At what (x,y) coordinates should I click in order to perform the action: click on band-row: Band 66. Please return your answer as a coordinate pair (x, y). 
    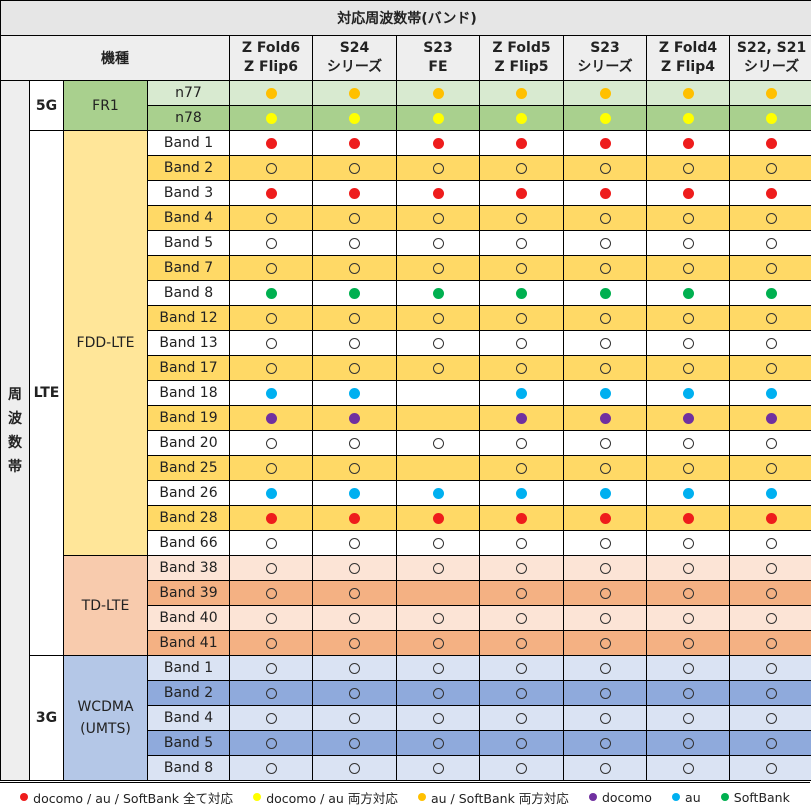
    Looking at the image, I should click on (406, 543).